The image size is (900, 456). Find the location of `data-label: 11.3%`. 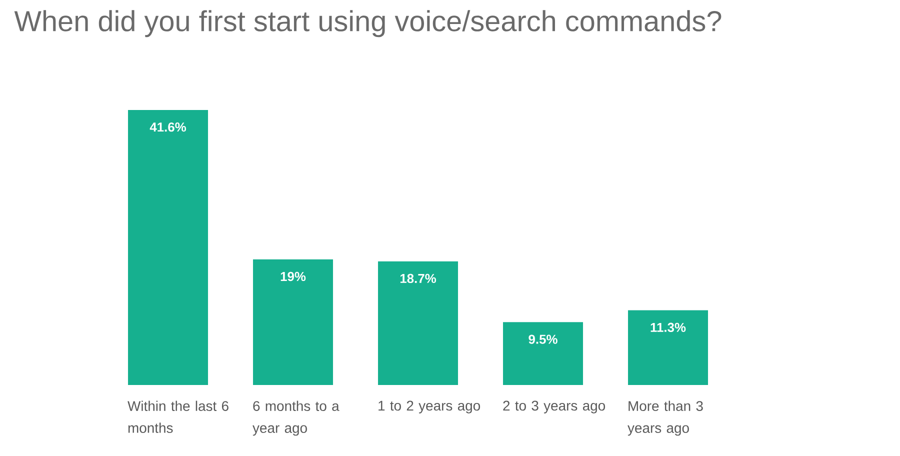

data-label: 11.3% is located at coordinates (668, 327).